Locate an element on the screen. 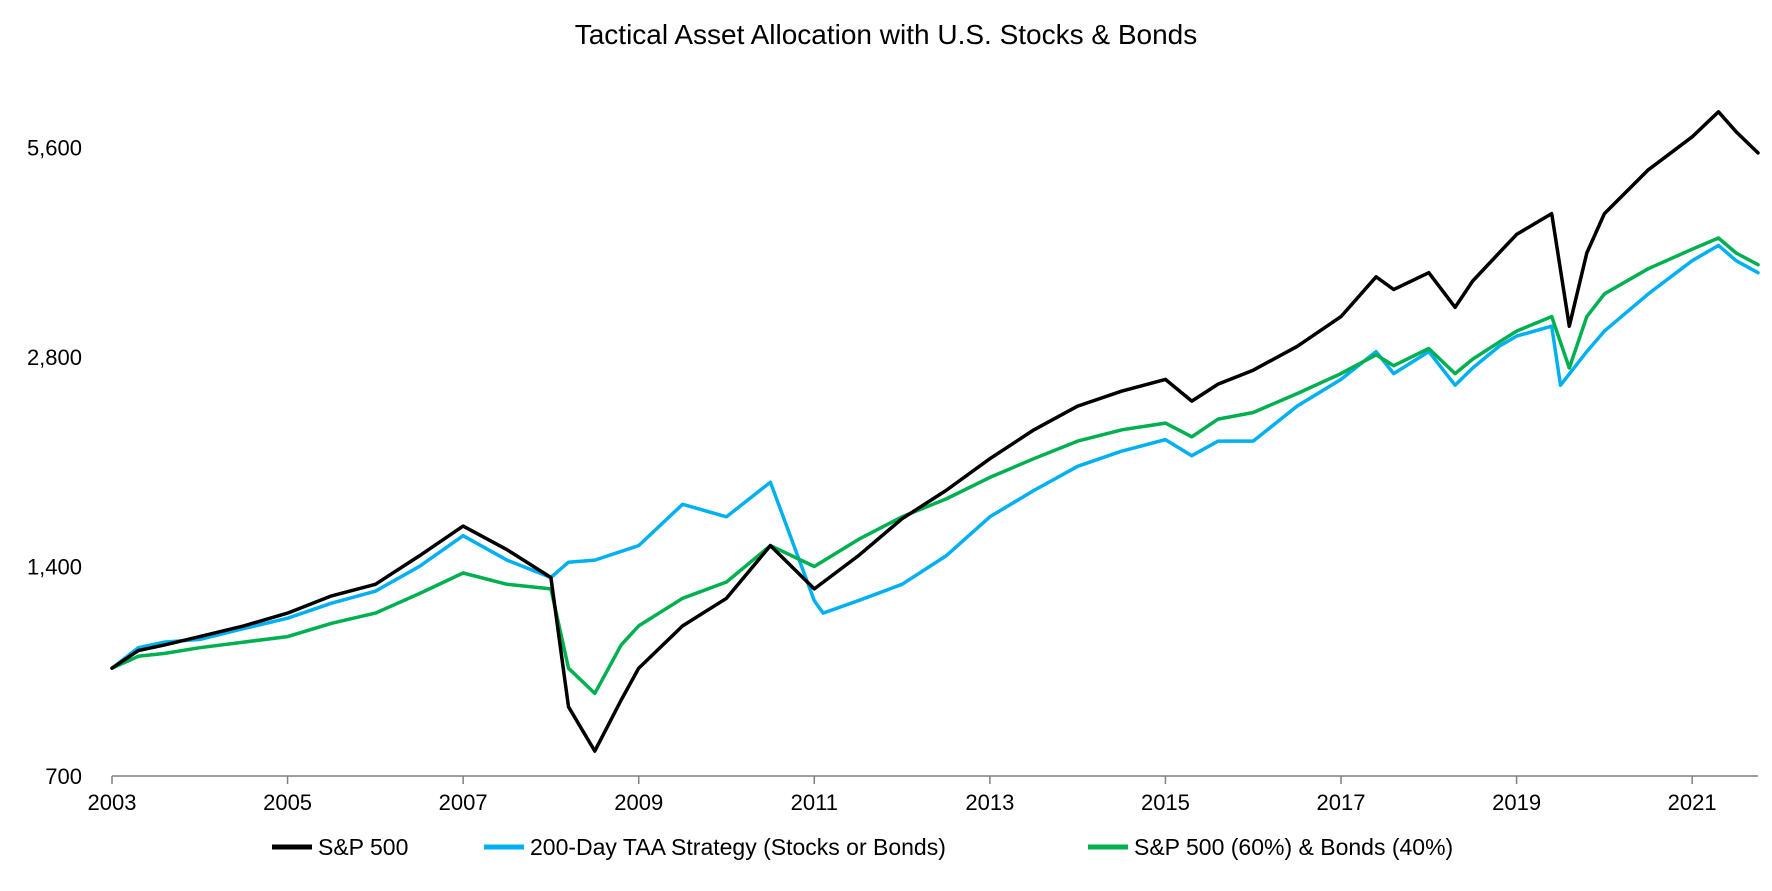 This screenshot has height=891, width=1772. x-tick-label: 2015 is located at coordinates (1165, 802).